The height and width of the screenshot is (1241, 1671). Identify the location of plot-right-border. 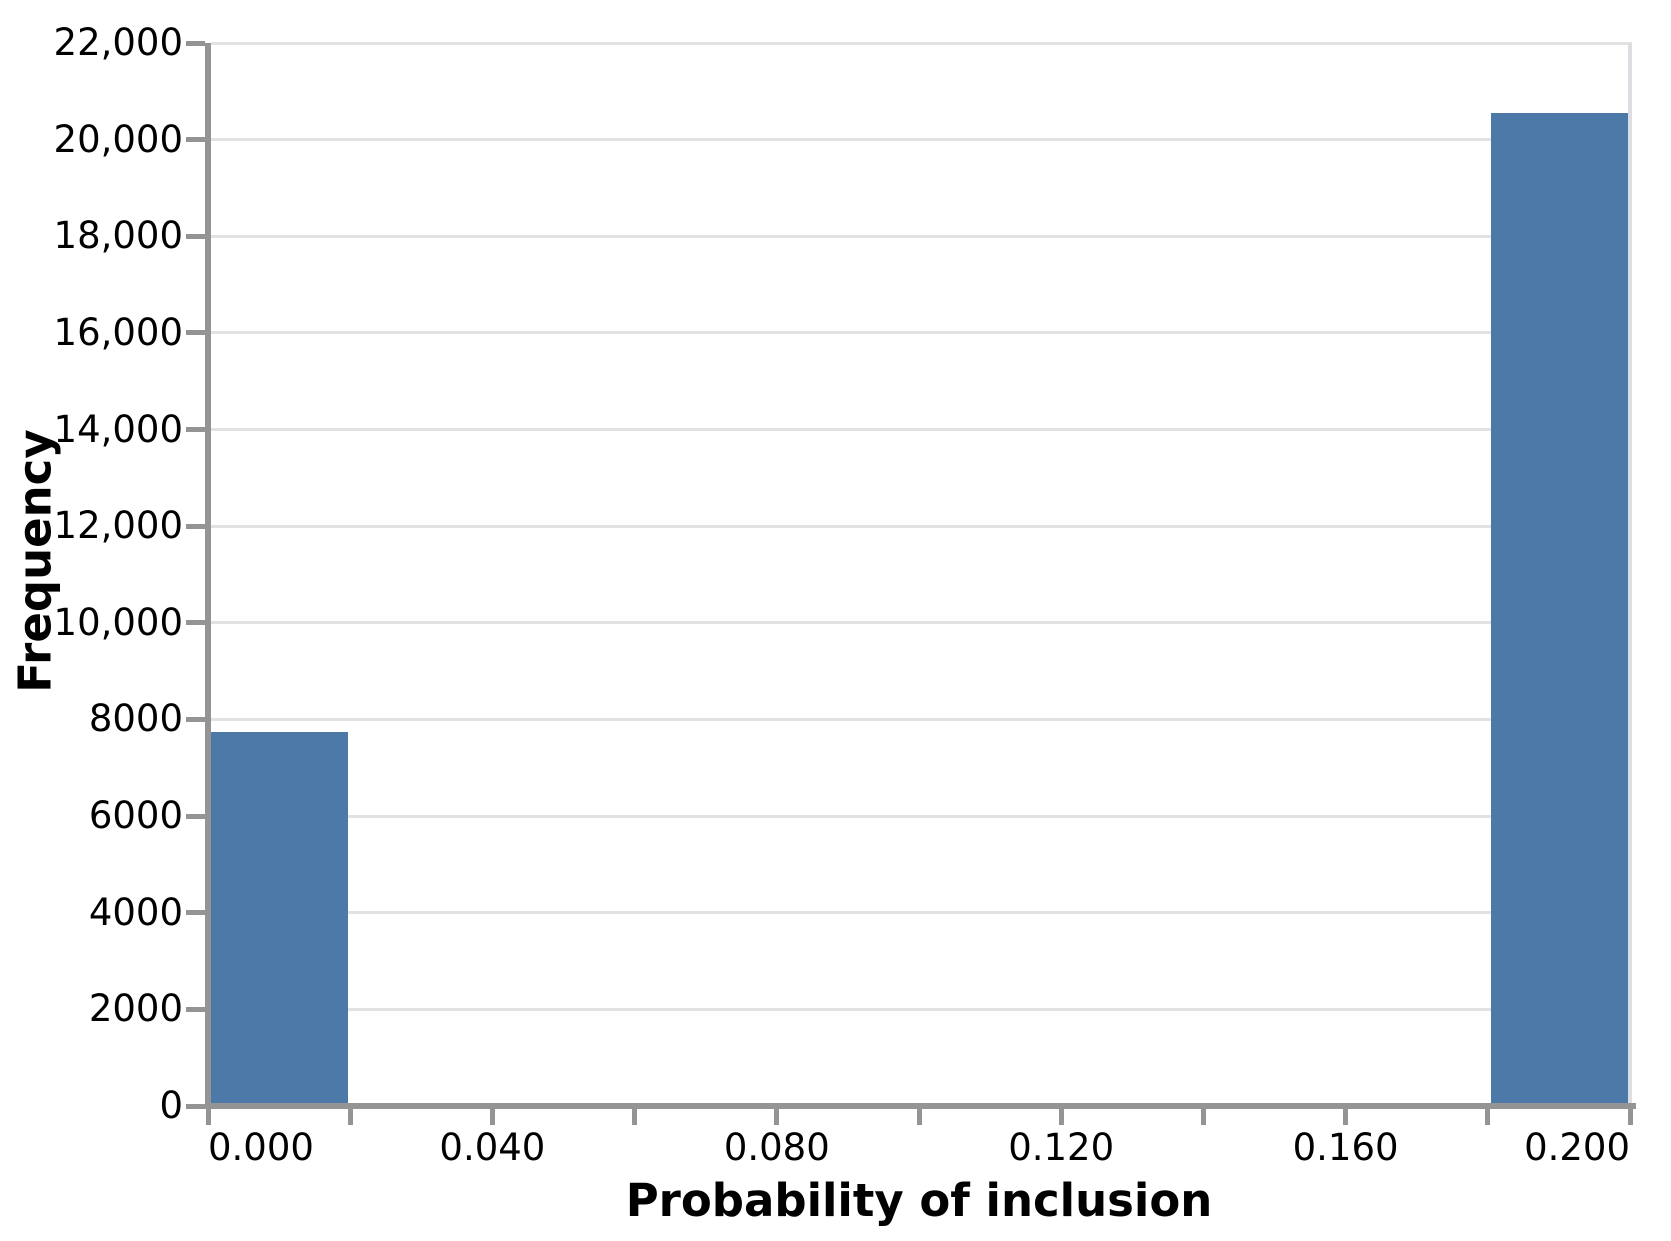
(1630, 574).